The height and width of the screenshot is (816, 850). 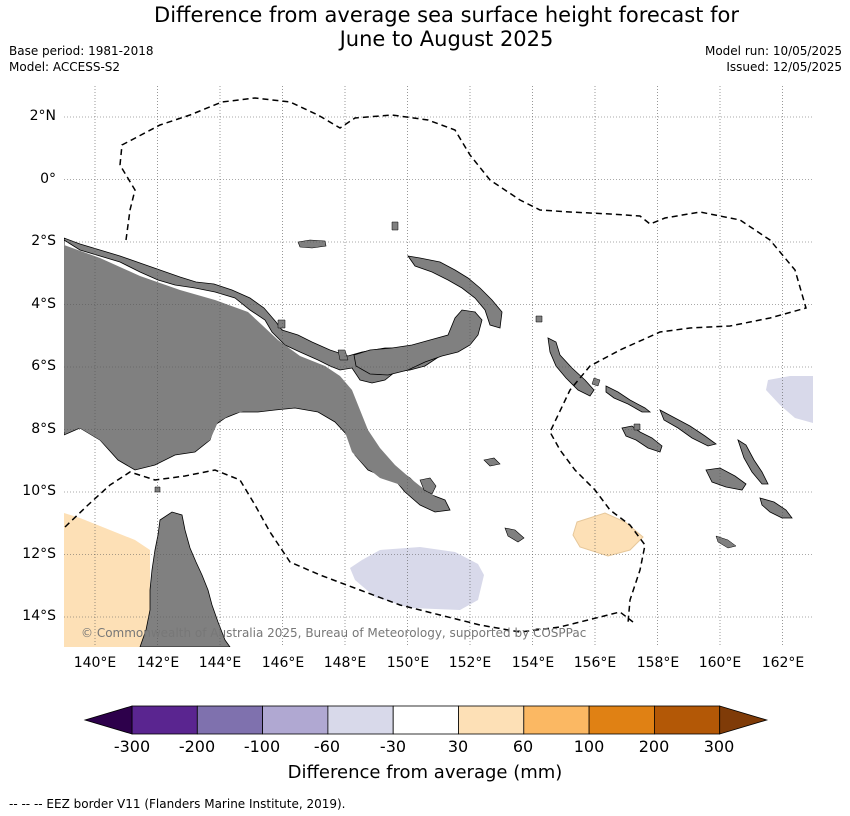 What do you see at coordinates (43, 429) in the screenshot?
I see `lat-label: 8°S` at bounding box center [43, 429].